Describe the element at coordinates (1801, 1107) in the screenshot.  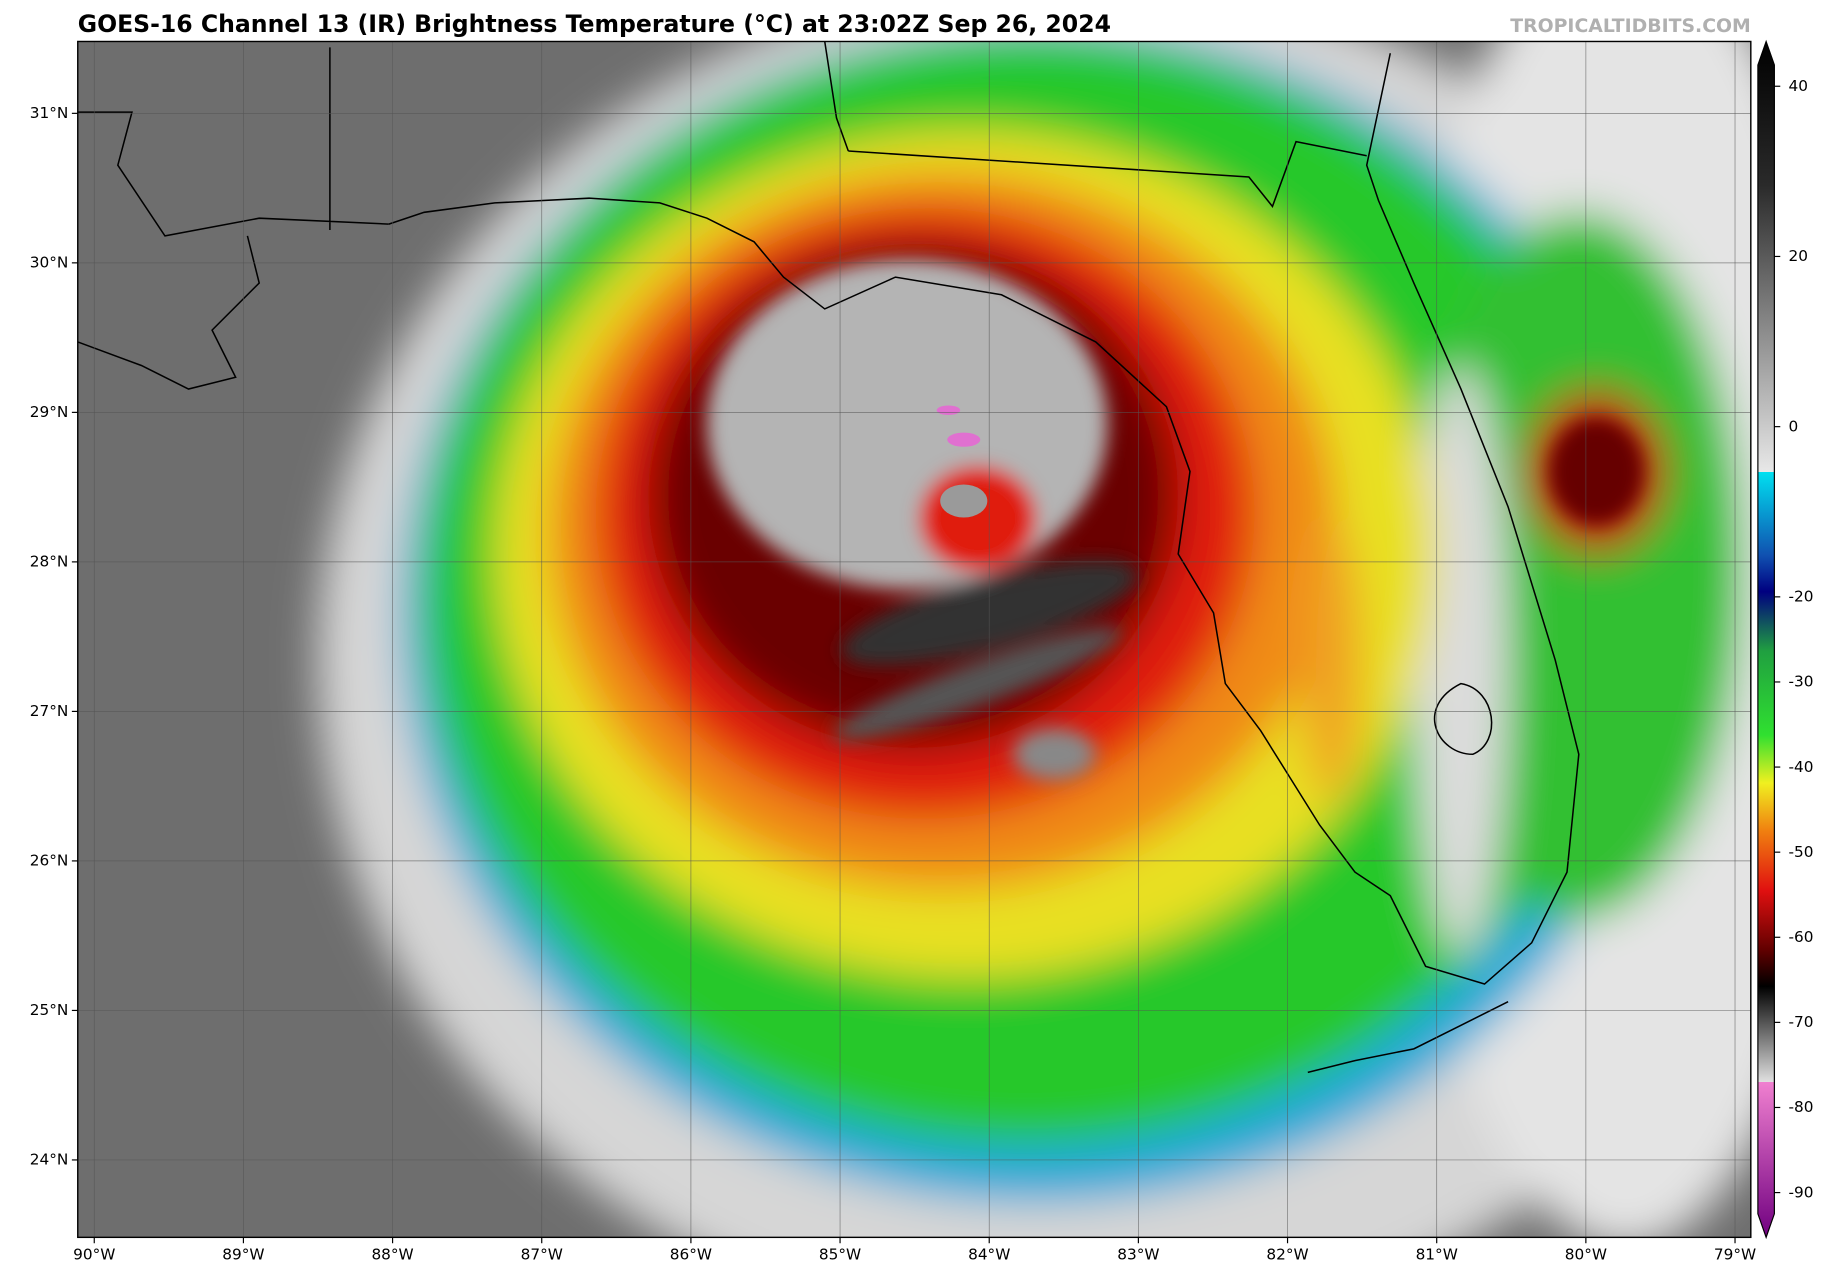
I see `colorbar-label: -80` at that location.